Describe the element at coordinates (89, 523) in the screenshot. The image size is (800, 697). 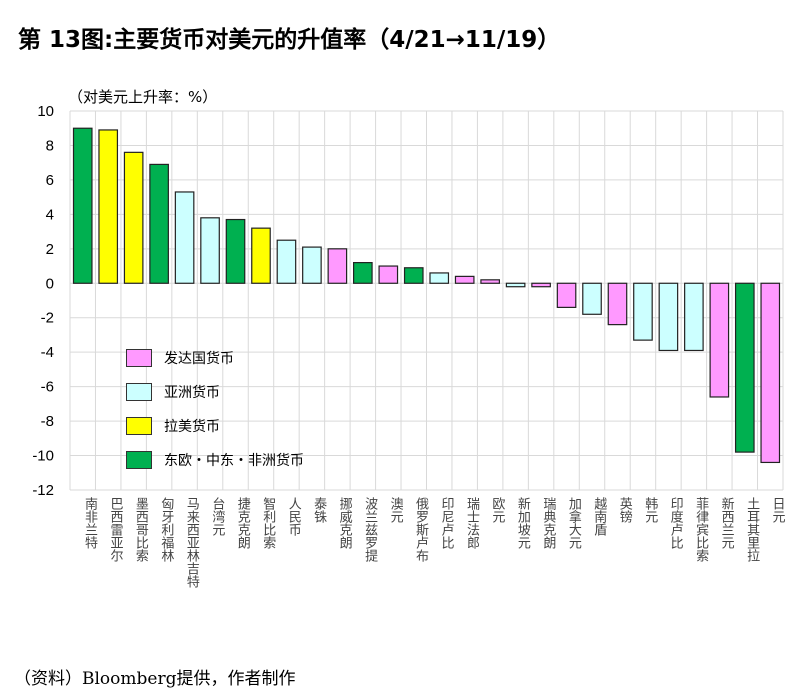
I see `x-tick-label: 南非兰特` at that location.